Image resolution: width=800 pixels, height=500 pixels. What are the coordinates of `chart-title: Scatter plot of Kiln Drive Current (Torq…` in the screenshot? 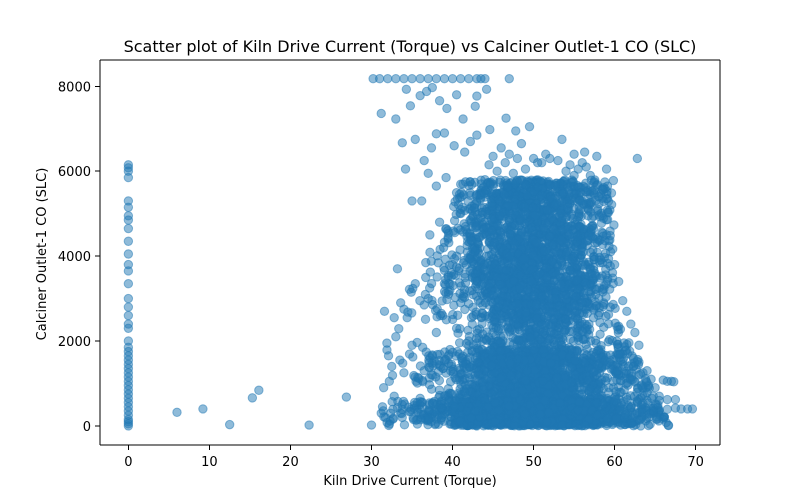 It's located at (410, 46).